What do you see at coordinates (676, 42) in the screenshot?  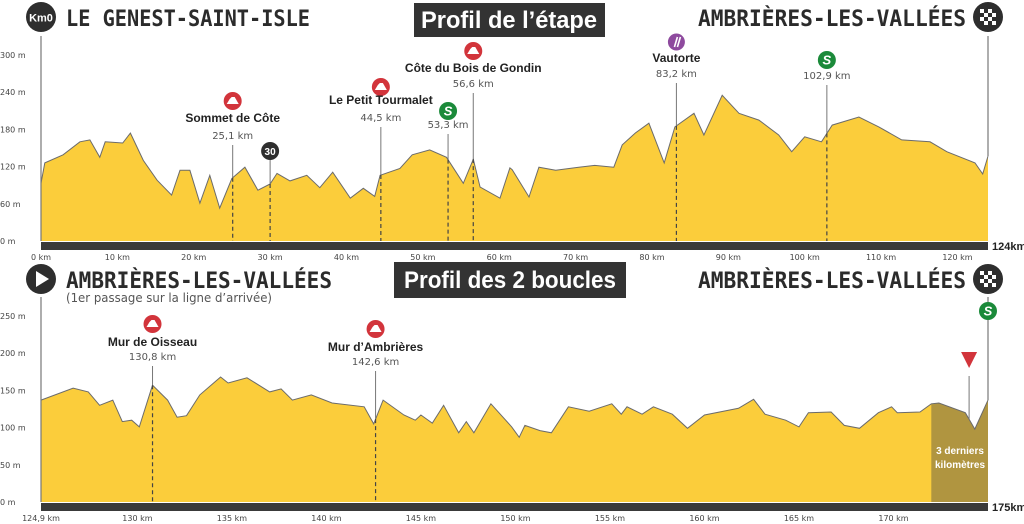 I see `feed-zone-icon` at bounding box center [676, 42].